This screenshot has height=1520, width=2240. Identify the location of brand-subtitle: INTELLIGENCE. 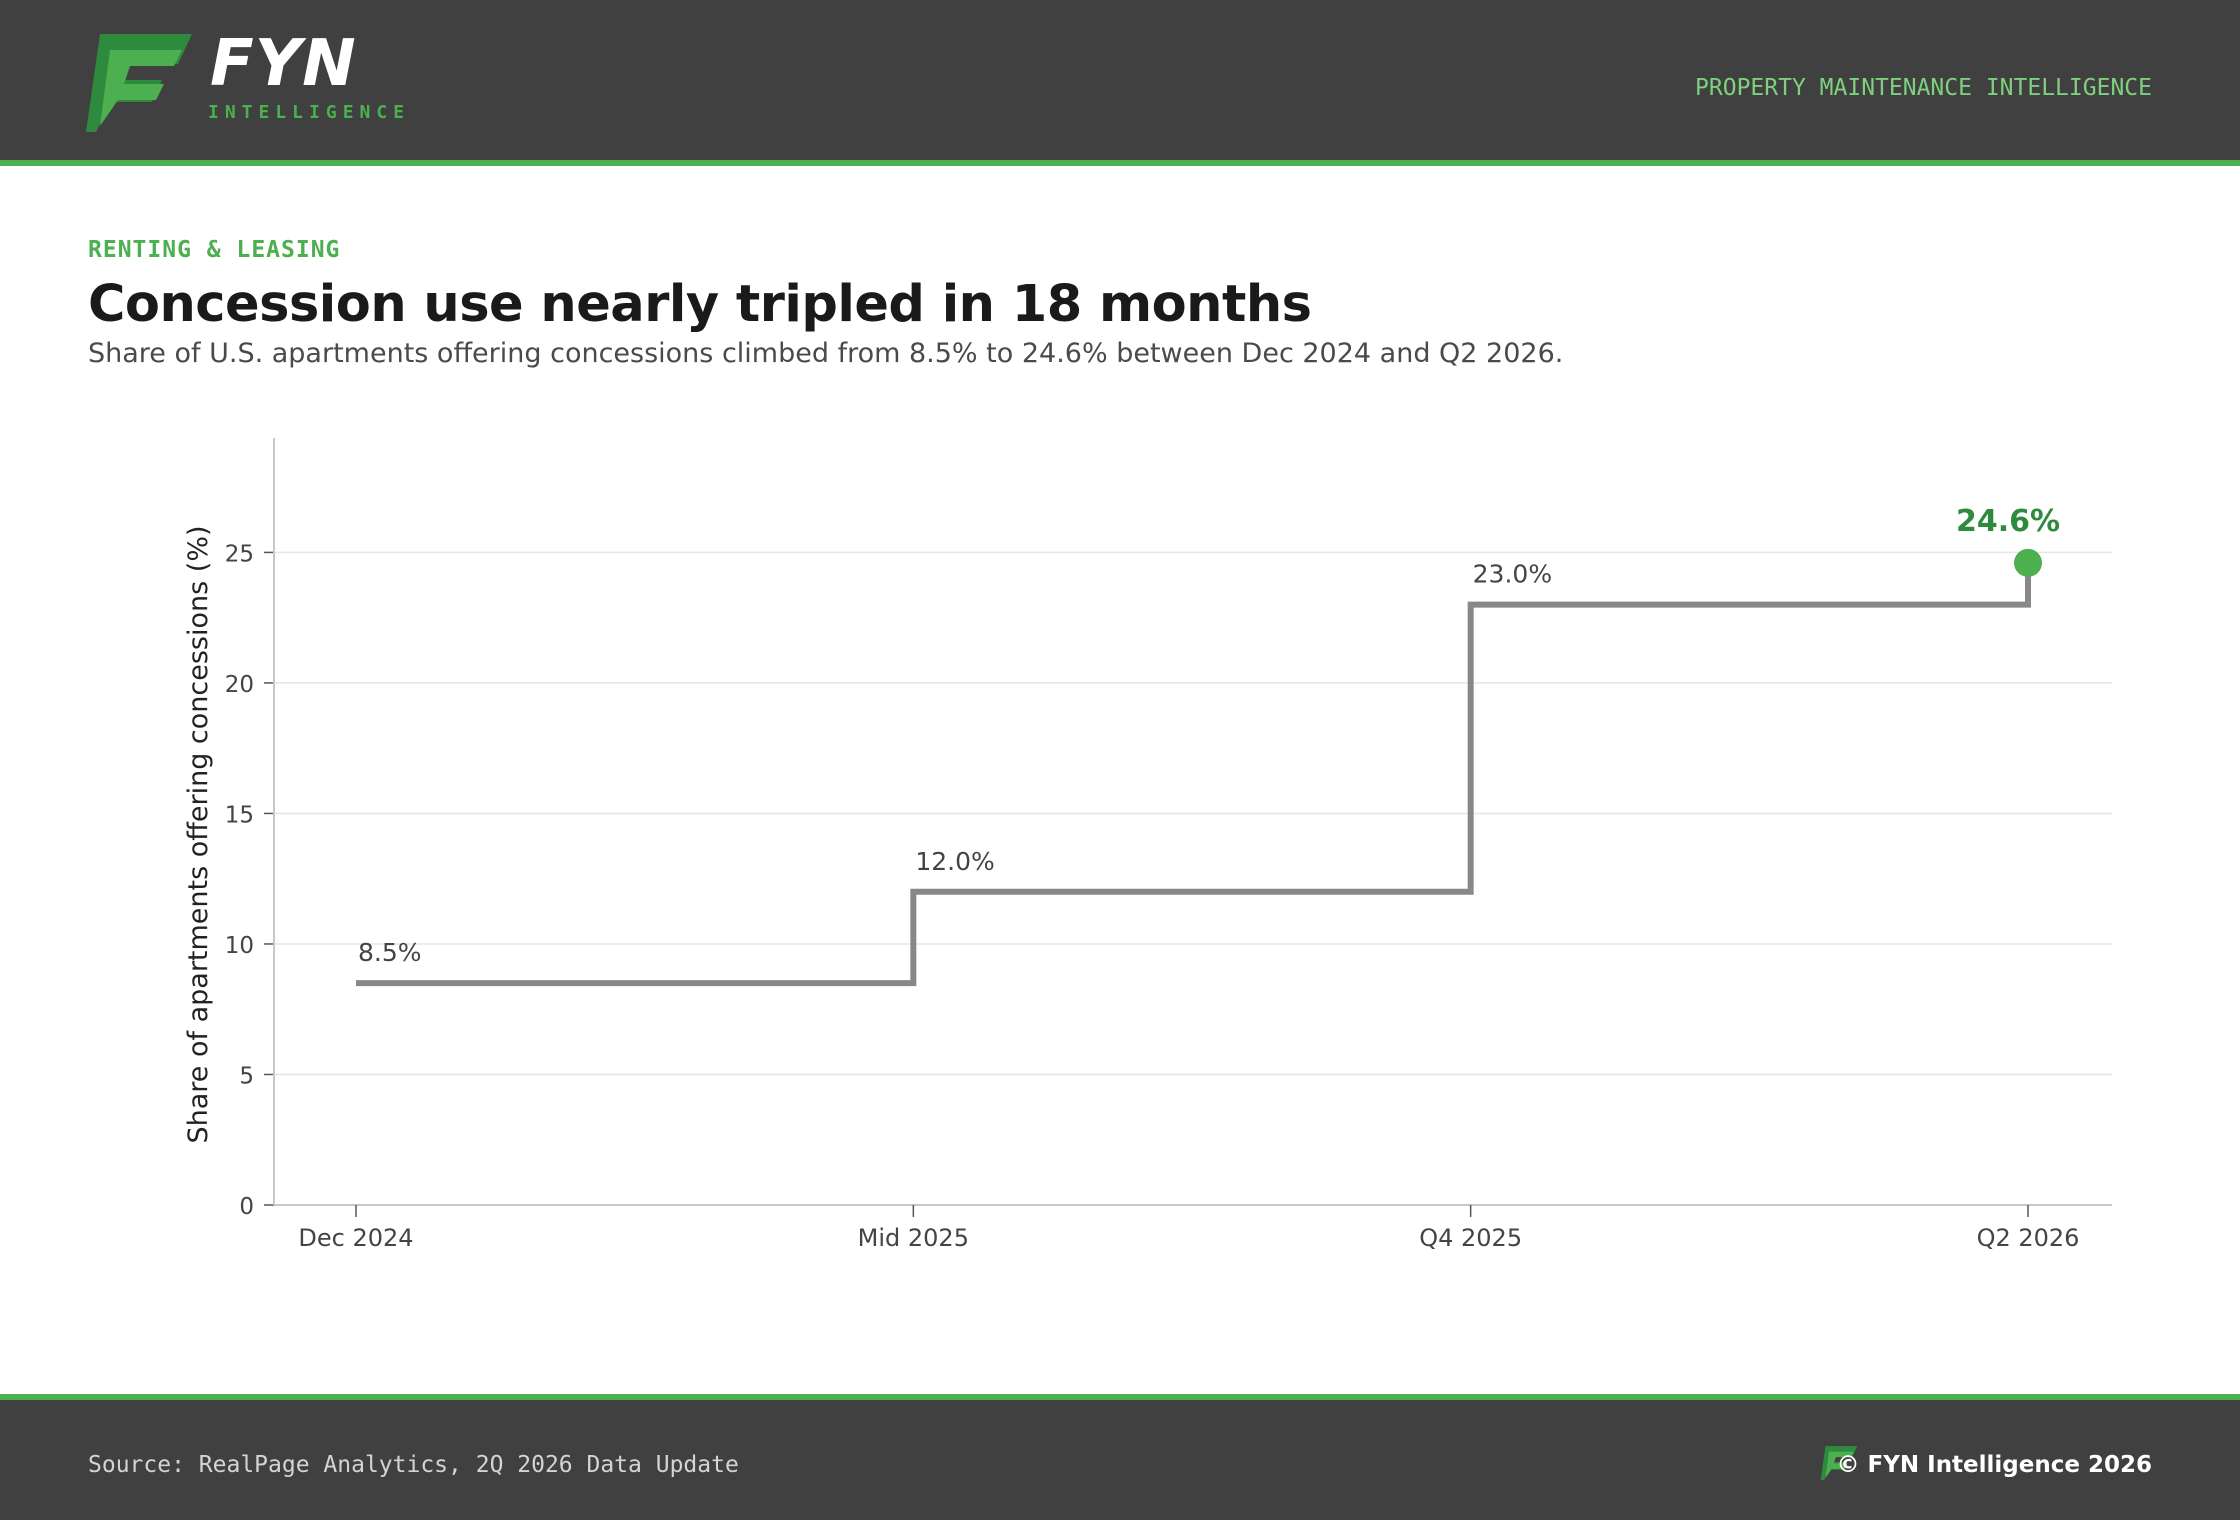
(309, 112).